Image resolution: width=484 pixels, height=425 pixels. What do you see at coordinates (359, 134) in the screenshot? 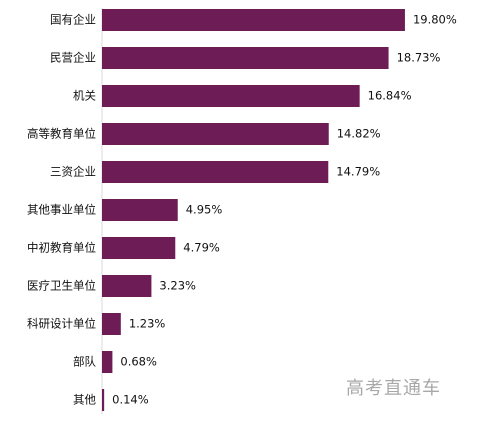
I see `data-label: 14.82%` at bounding box center [359, 134].